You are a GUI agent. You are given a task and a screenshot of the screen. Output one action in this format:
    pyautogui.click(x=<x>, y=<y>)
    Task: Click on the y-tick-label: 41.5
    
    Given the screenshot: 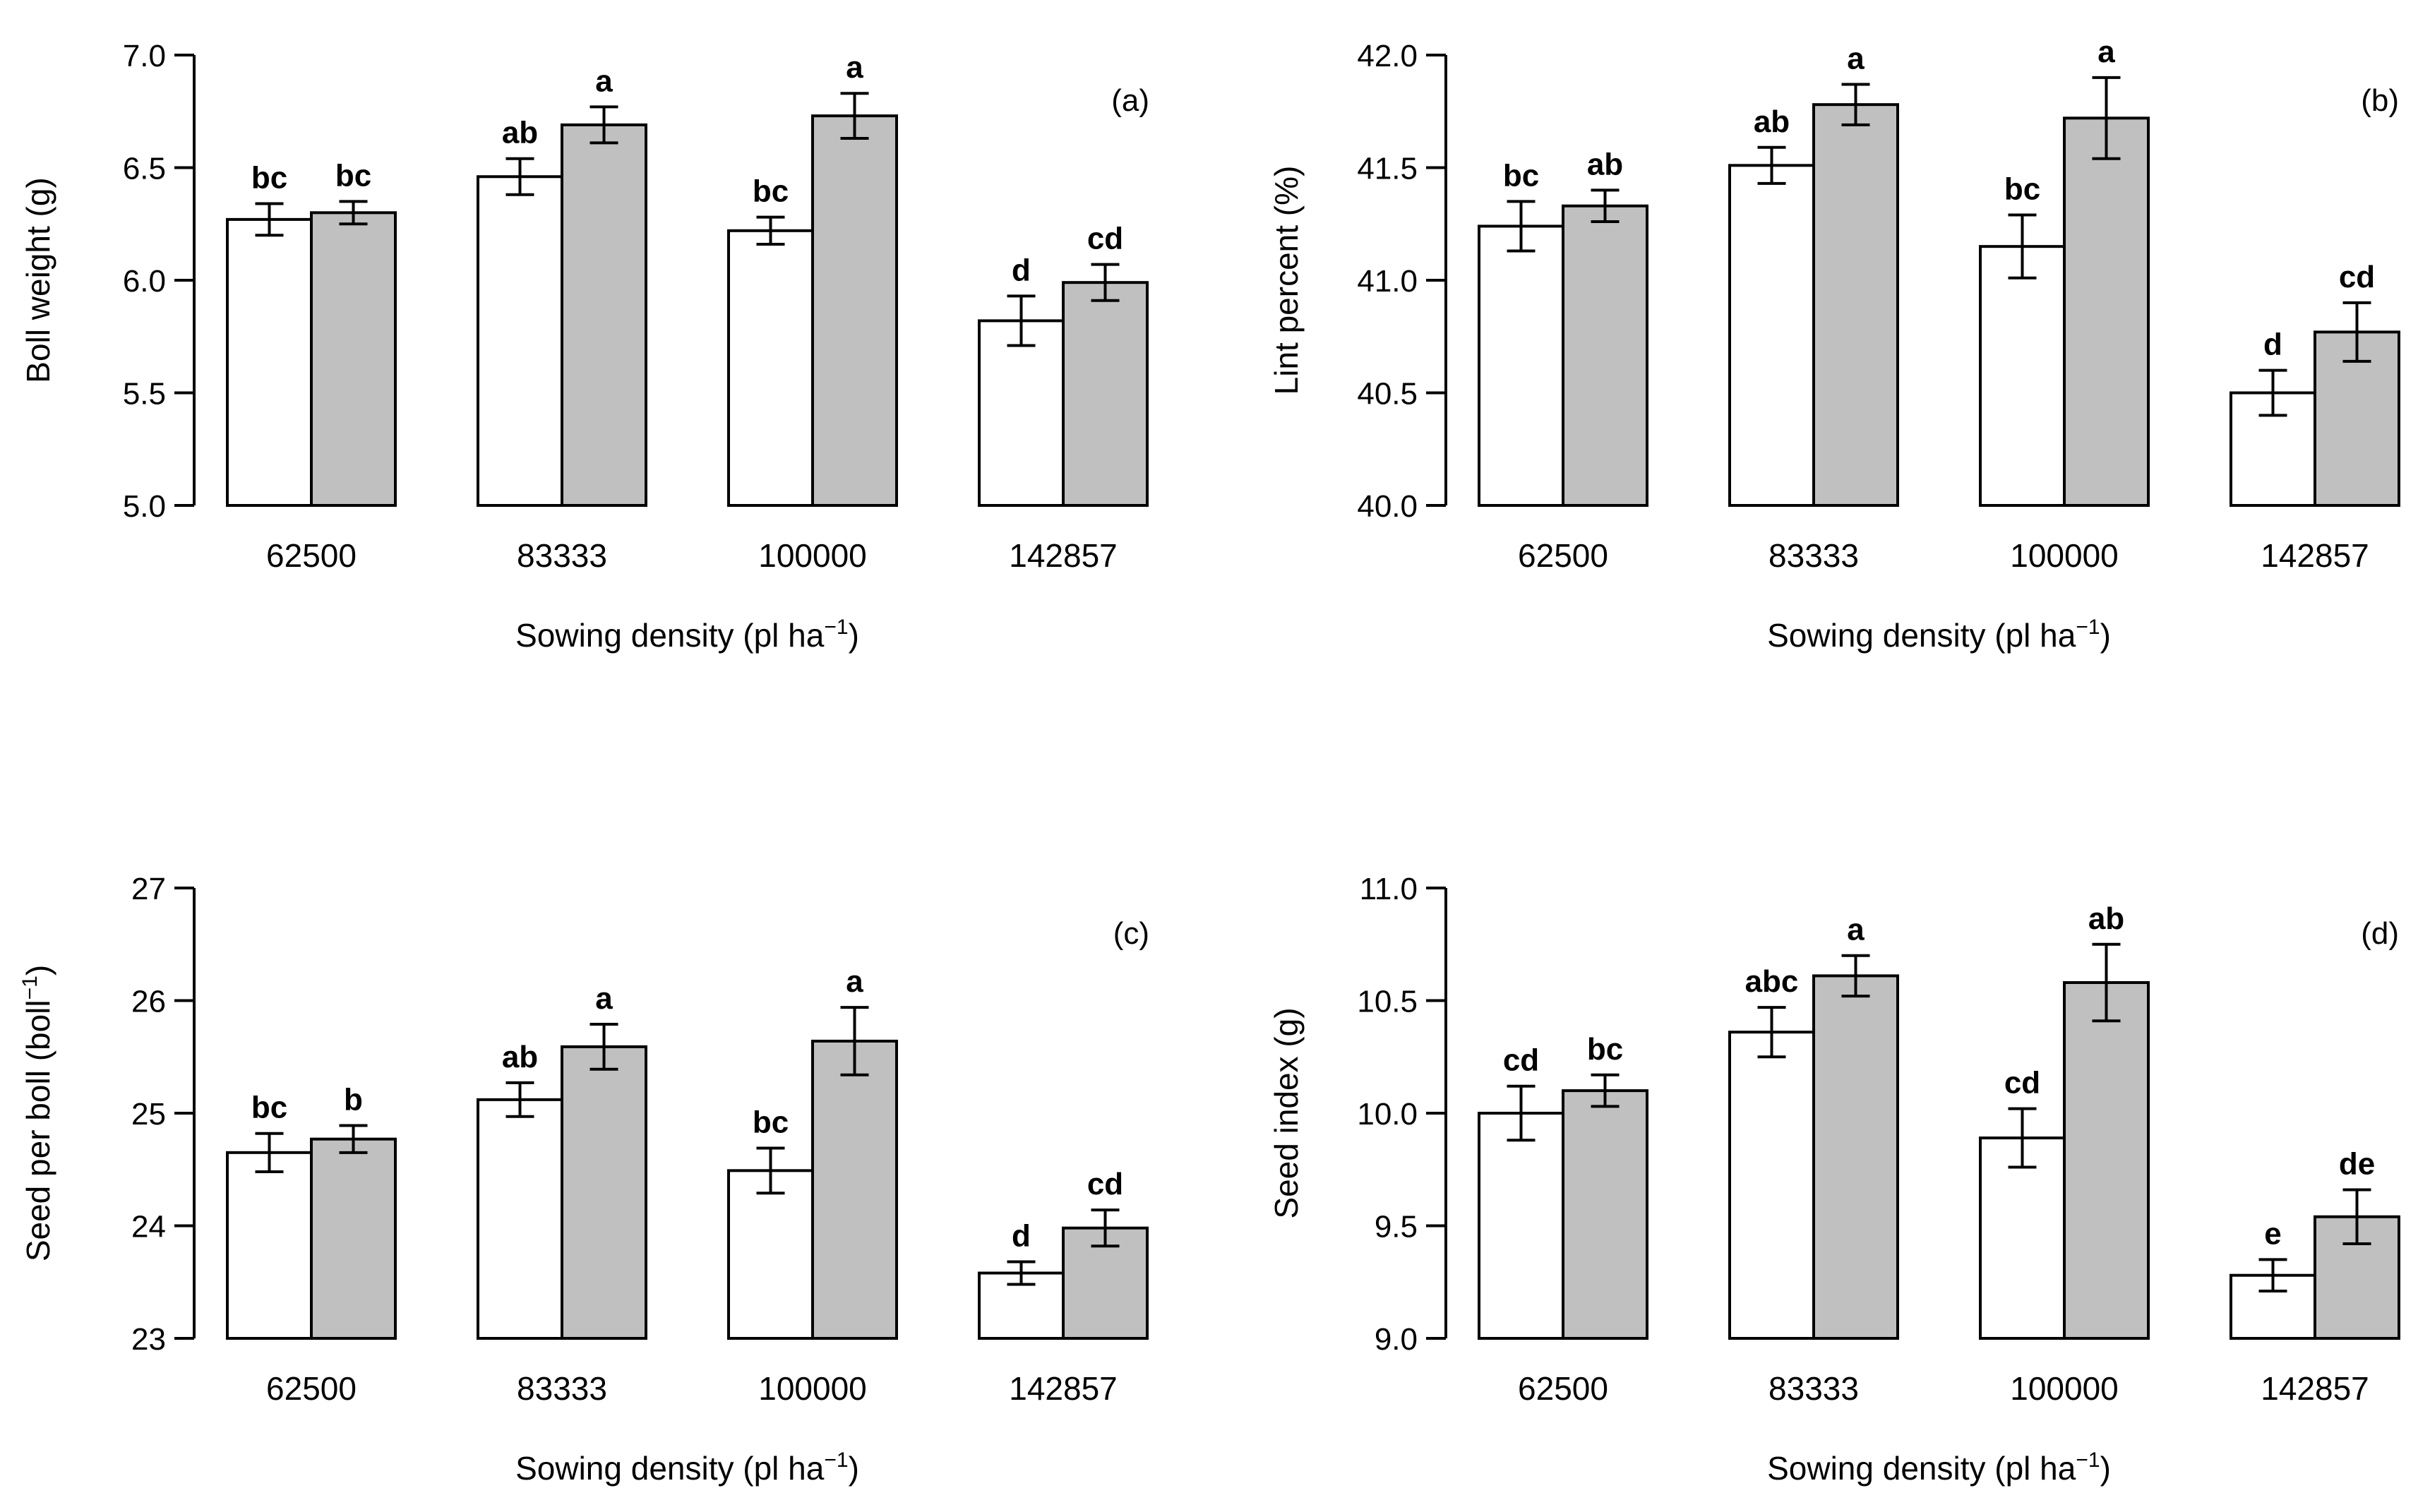 What is the action you would take?
    pyautogui.click(x=1387, y=169)
    